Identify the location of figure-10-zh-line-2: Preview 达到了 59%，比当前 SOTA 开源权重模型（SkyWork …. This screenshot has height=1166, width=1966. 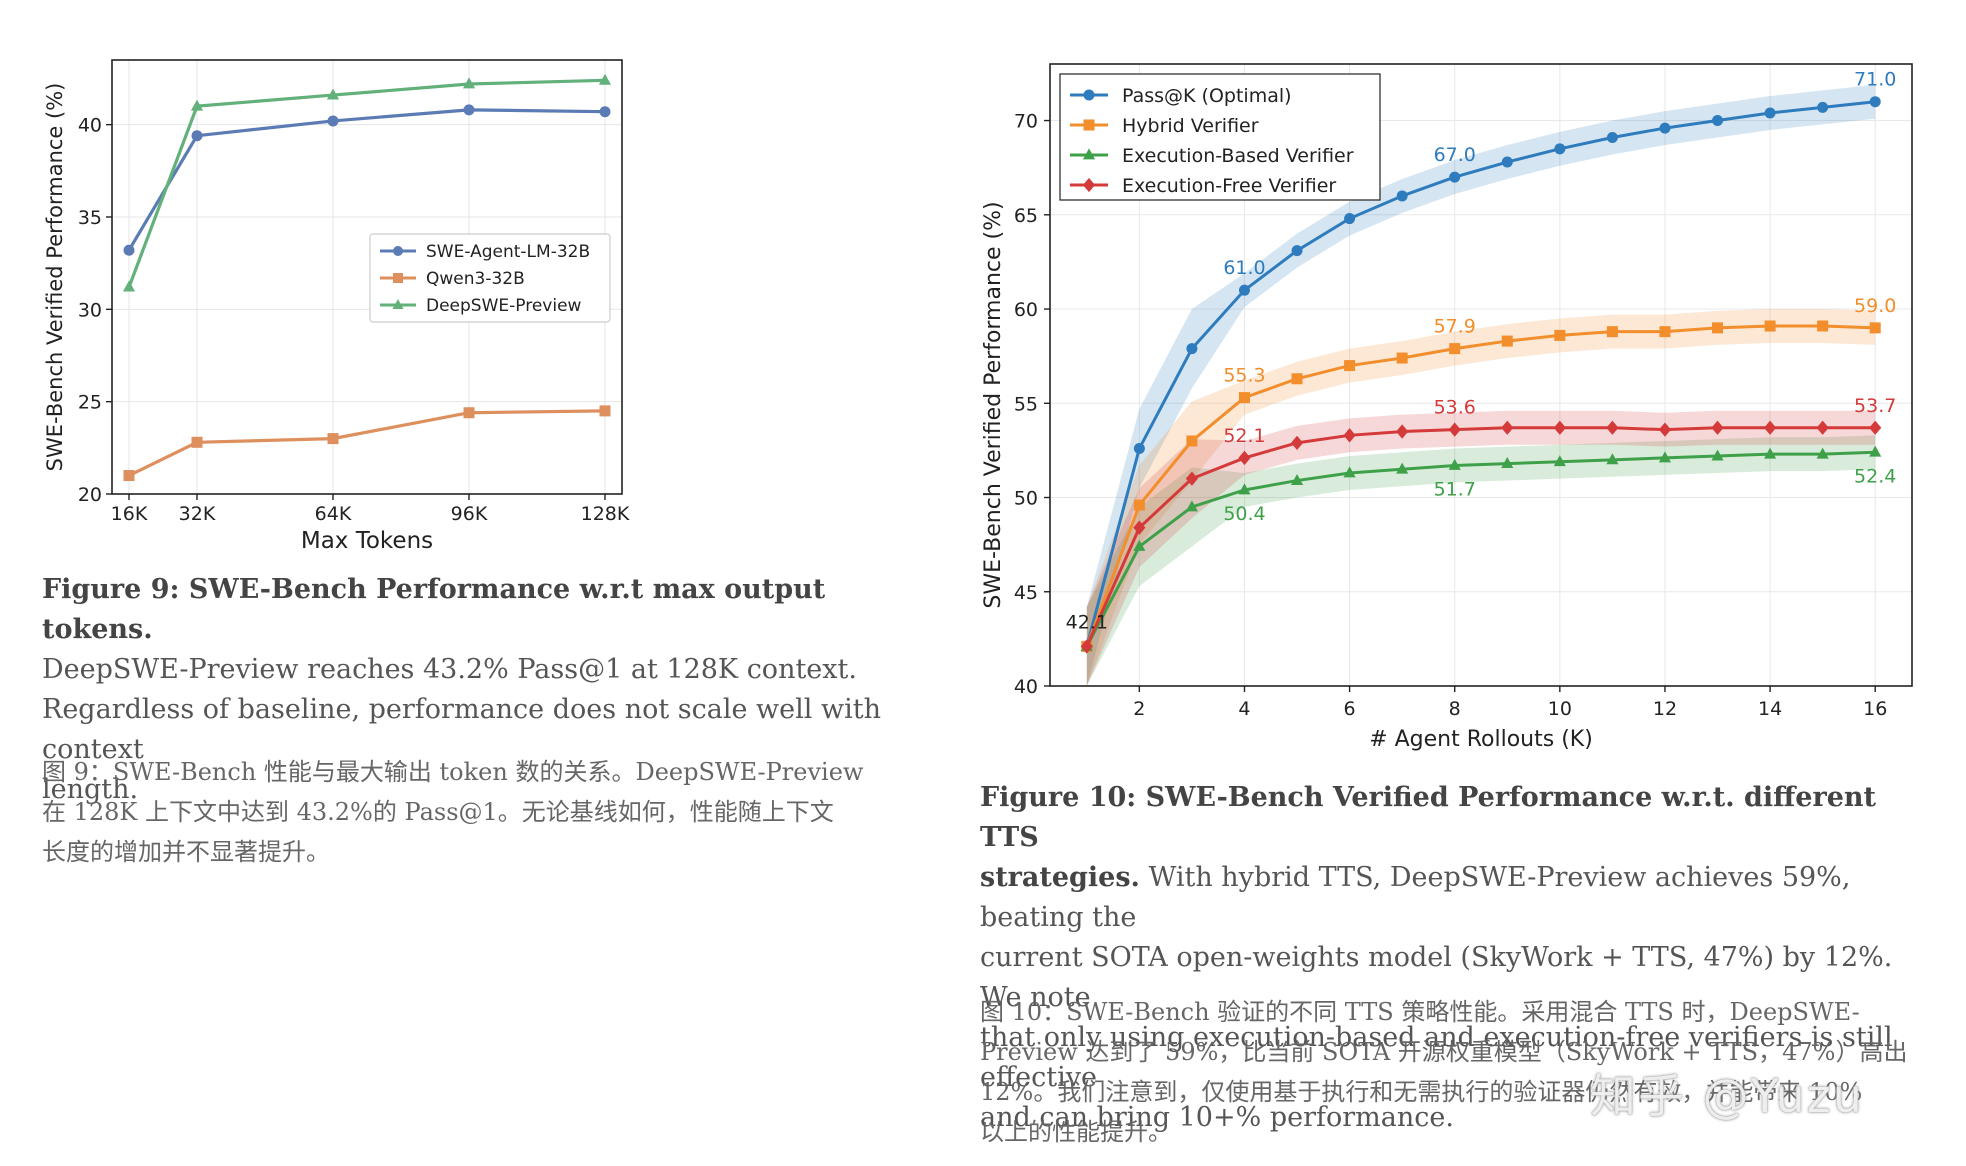
(1444, 1052).